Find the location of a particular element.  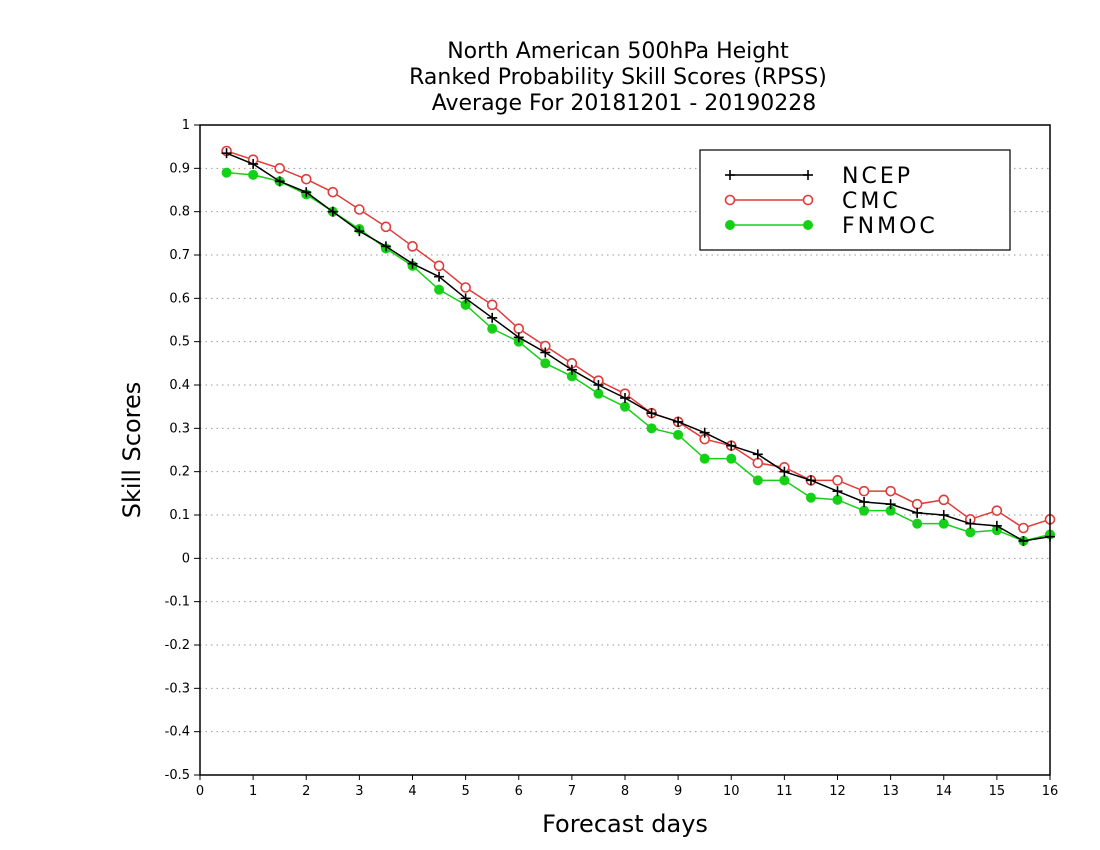

x-tick-label: 13 is located at coordinates (890, 791).